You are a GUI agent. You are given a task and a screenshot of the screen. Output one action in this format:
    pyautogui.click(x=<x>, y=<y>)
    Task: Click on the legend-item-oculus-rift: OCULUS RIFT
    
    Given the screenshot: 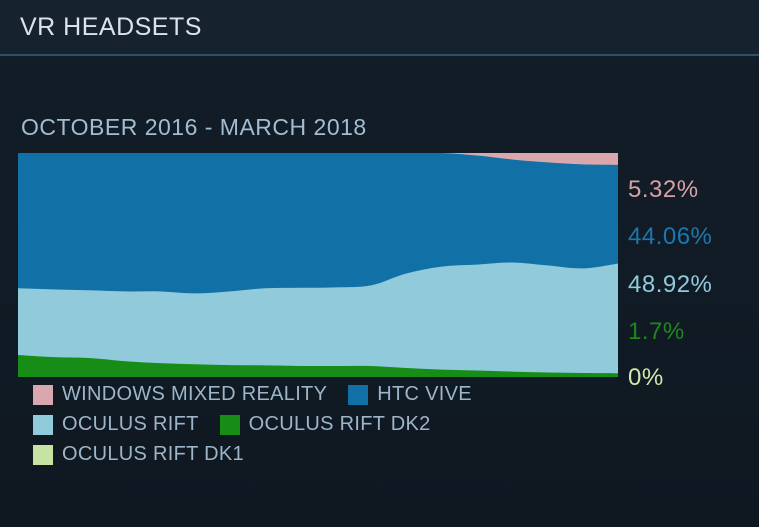 What is the action you would take?
    pyautogui.click(x=116, y=424)
    